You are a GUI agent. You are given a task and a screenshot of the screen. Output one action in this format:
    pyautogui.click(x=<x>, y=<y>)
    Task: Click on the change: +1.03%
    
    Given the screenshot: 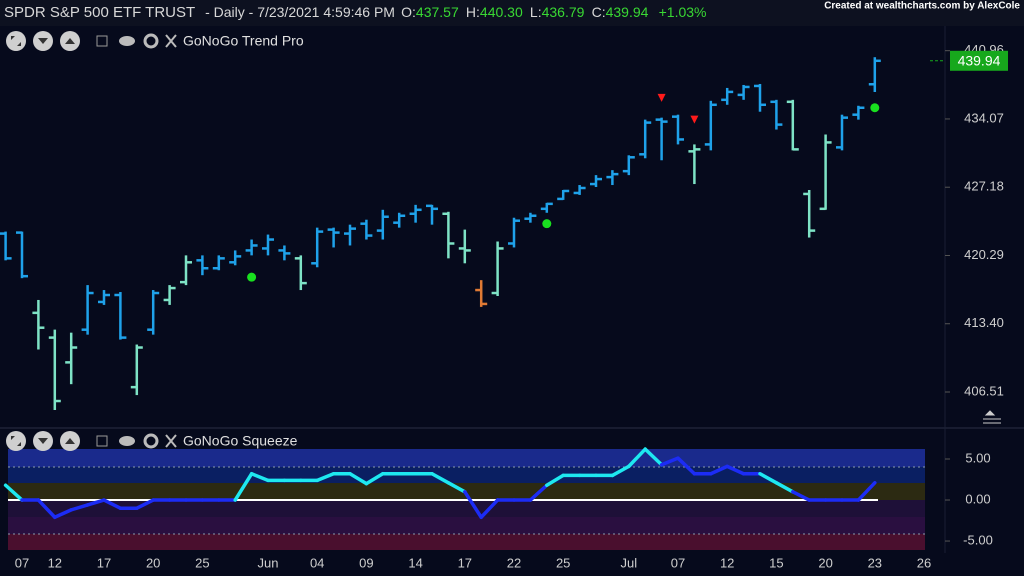 What is the action you would take?
    pyautogui.click(x=683, y=12)
    